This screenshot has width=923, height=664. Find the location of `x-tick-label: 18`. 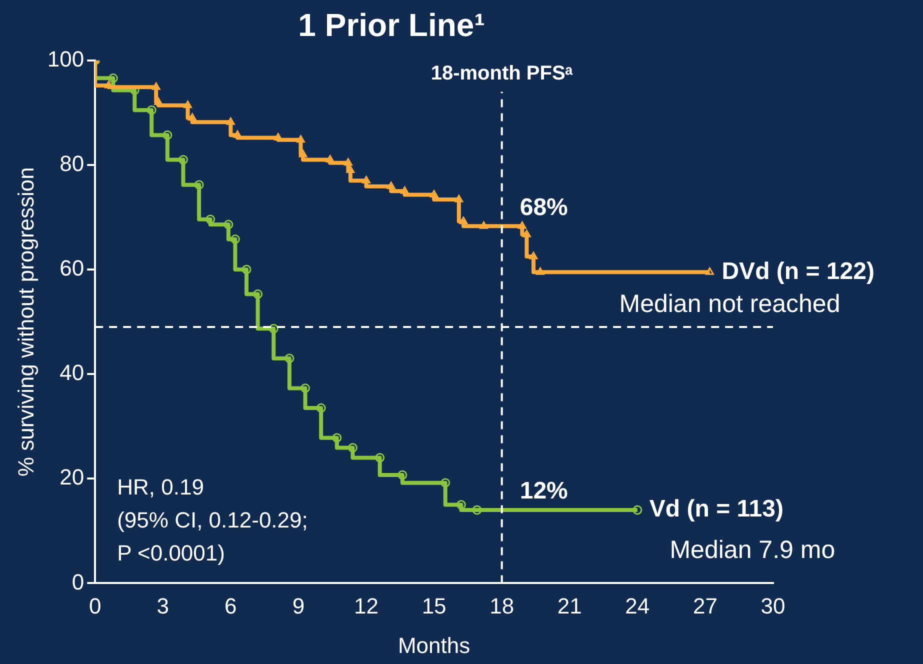

x-tick-label: 18 is located at coordinates (502, 605).